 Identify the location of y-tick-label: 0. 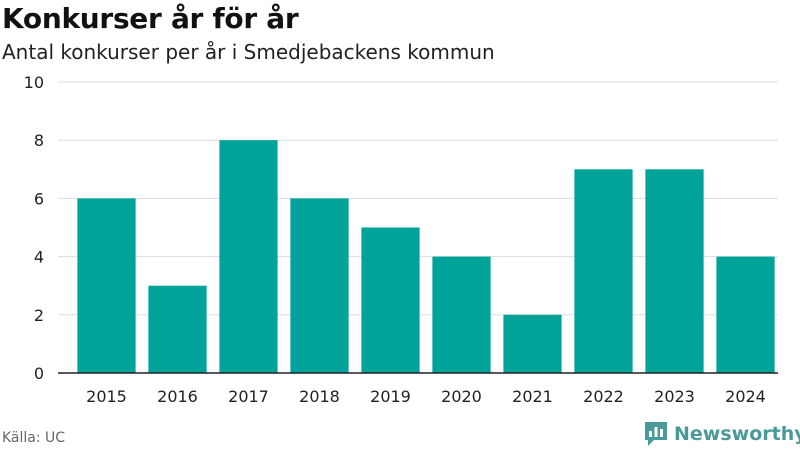
(39, 373).